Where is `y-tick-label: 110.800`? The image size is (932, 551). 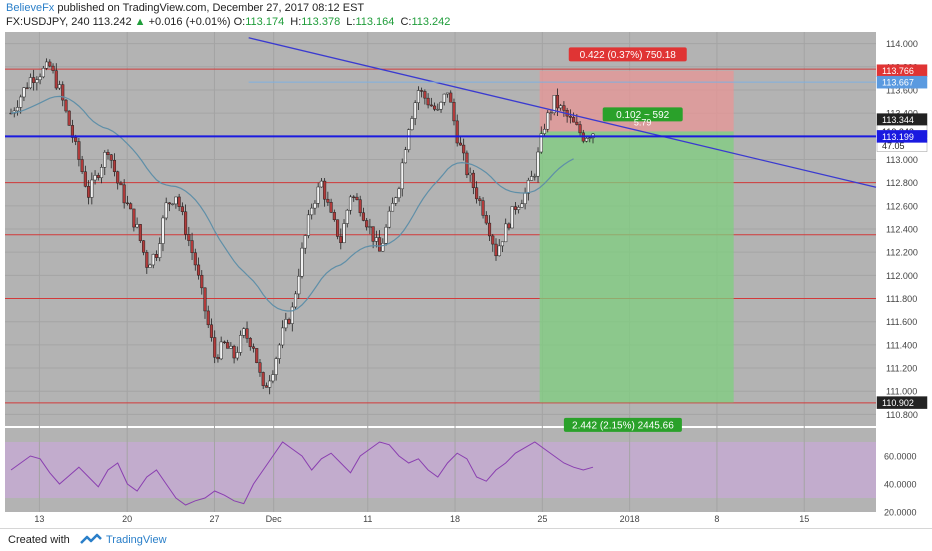
y-tick-label: 110.800 is located at coordinates (902, 415).